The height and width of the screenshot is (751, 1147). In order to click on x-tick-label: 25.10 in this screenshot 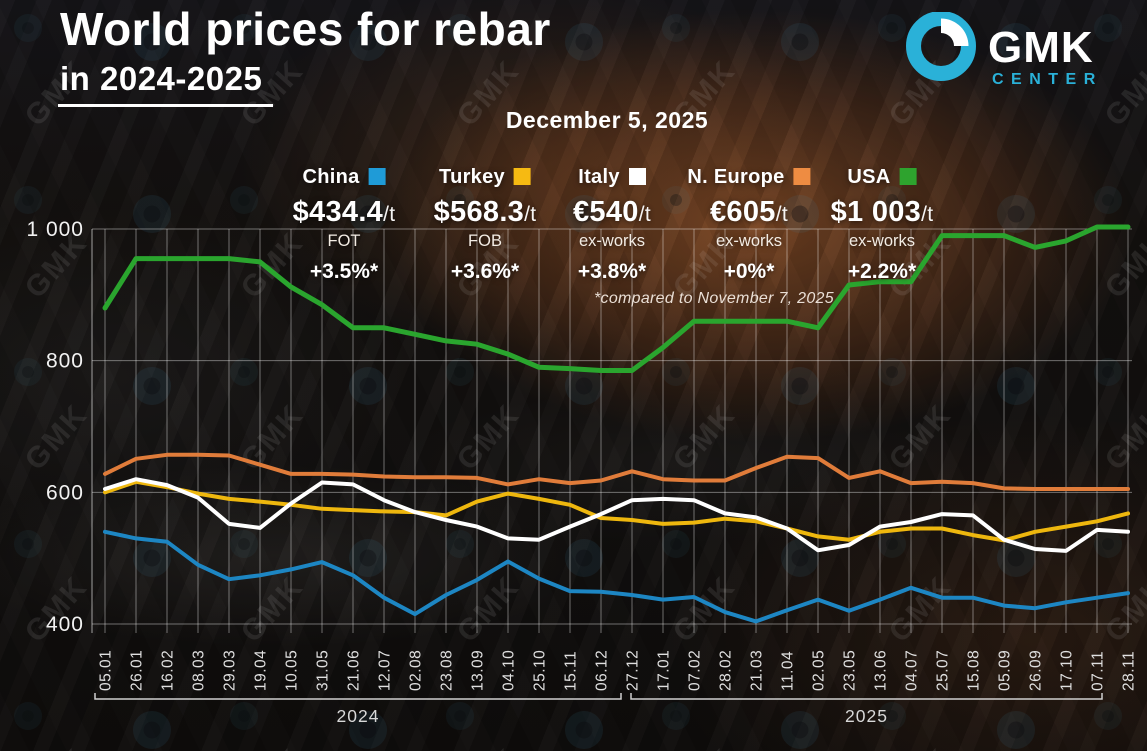, I will do `click(540, 670)`.